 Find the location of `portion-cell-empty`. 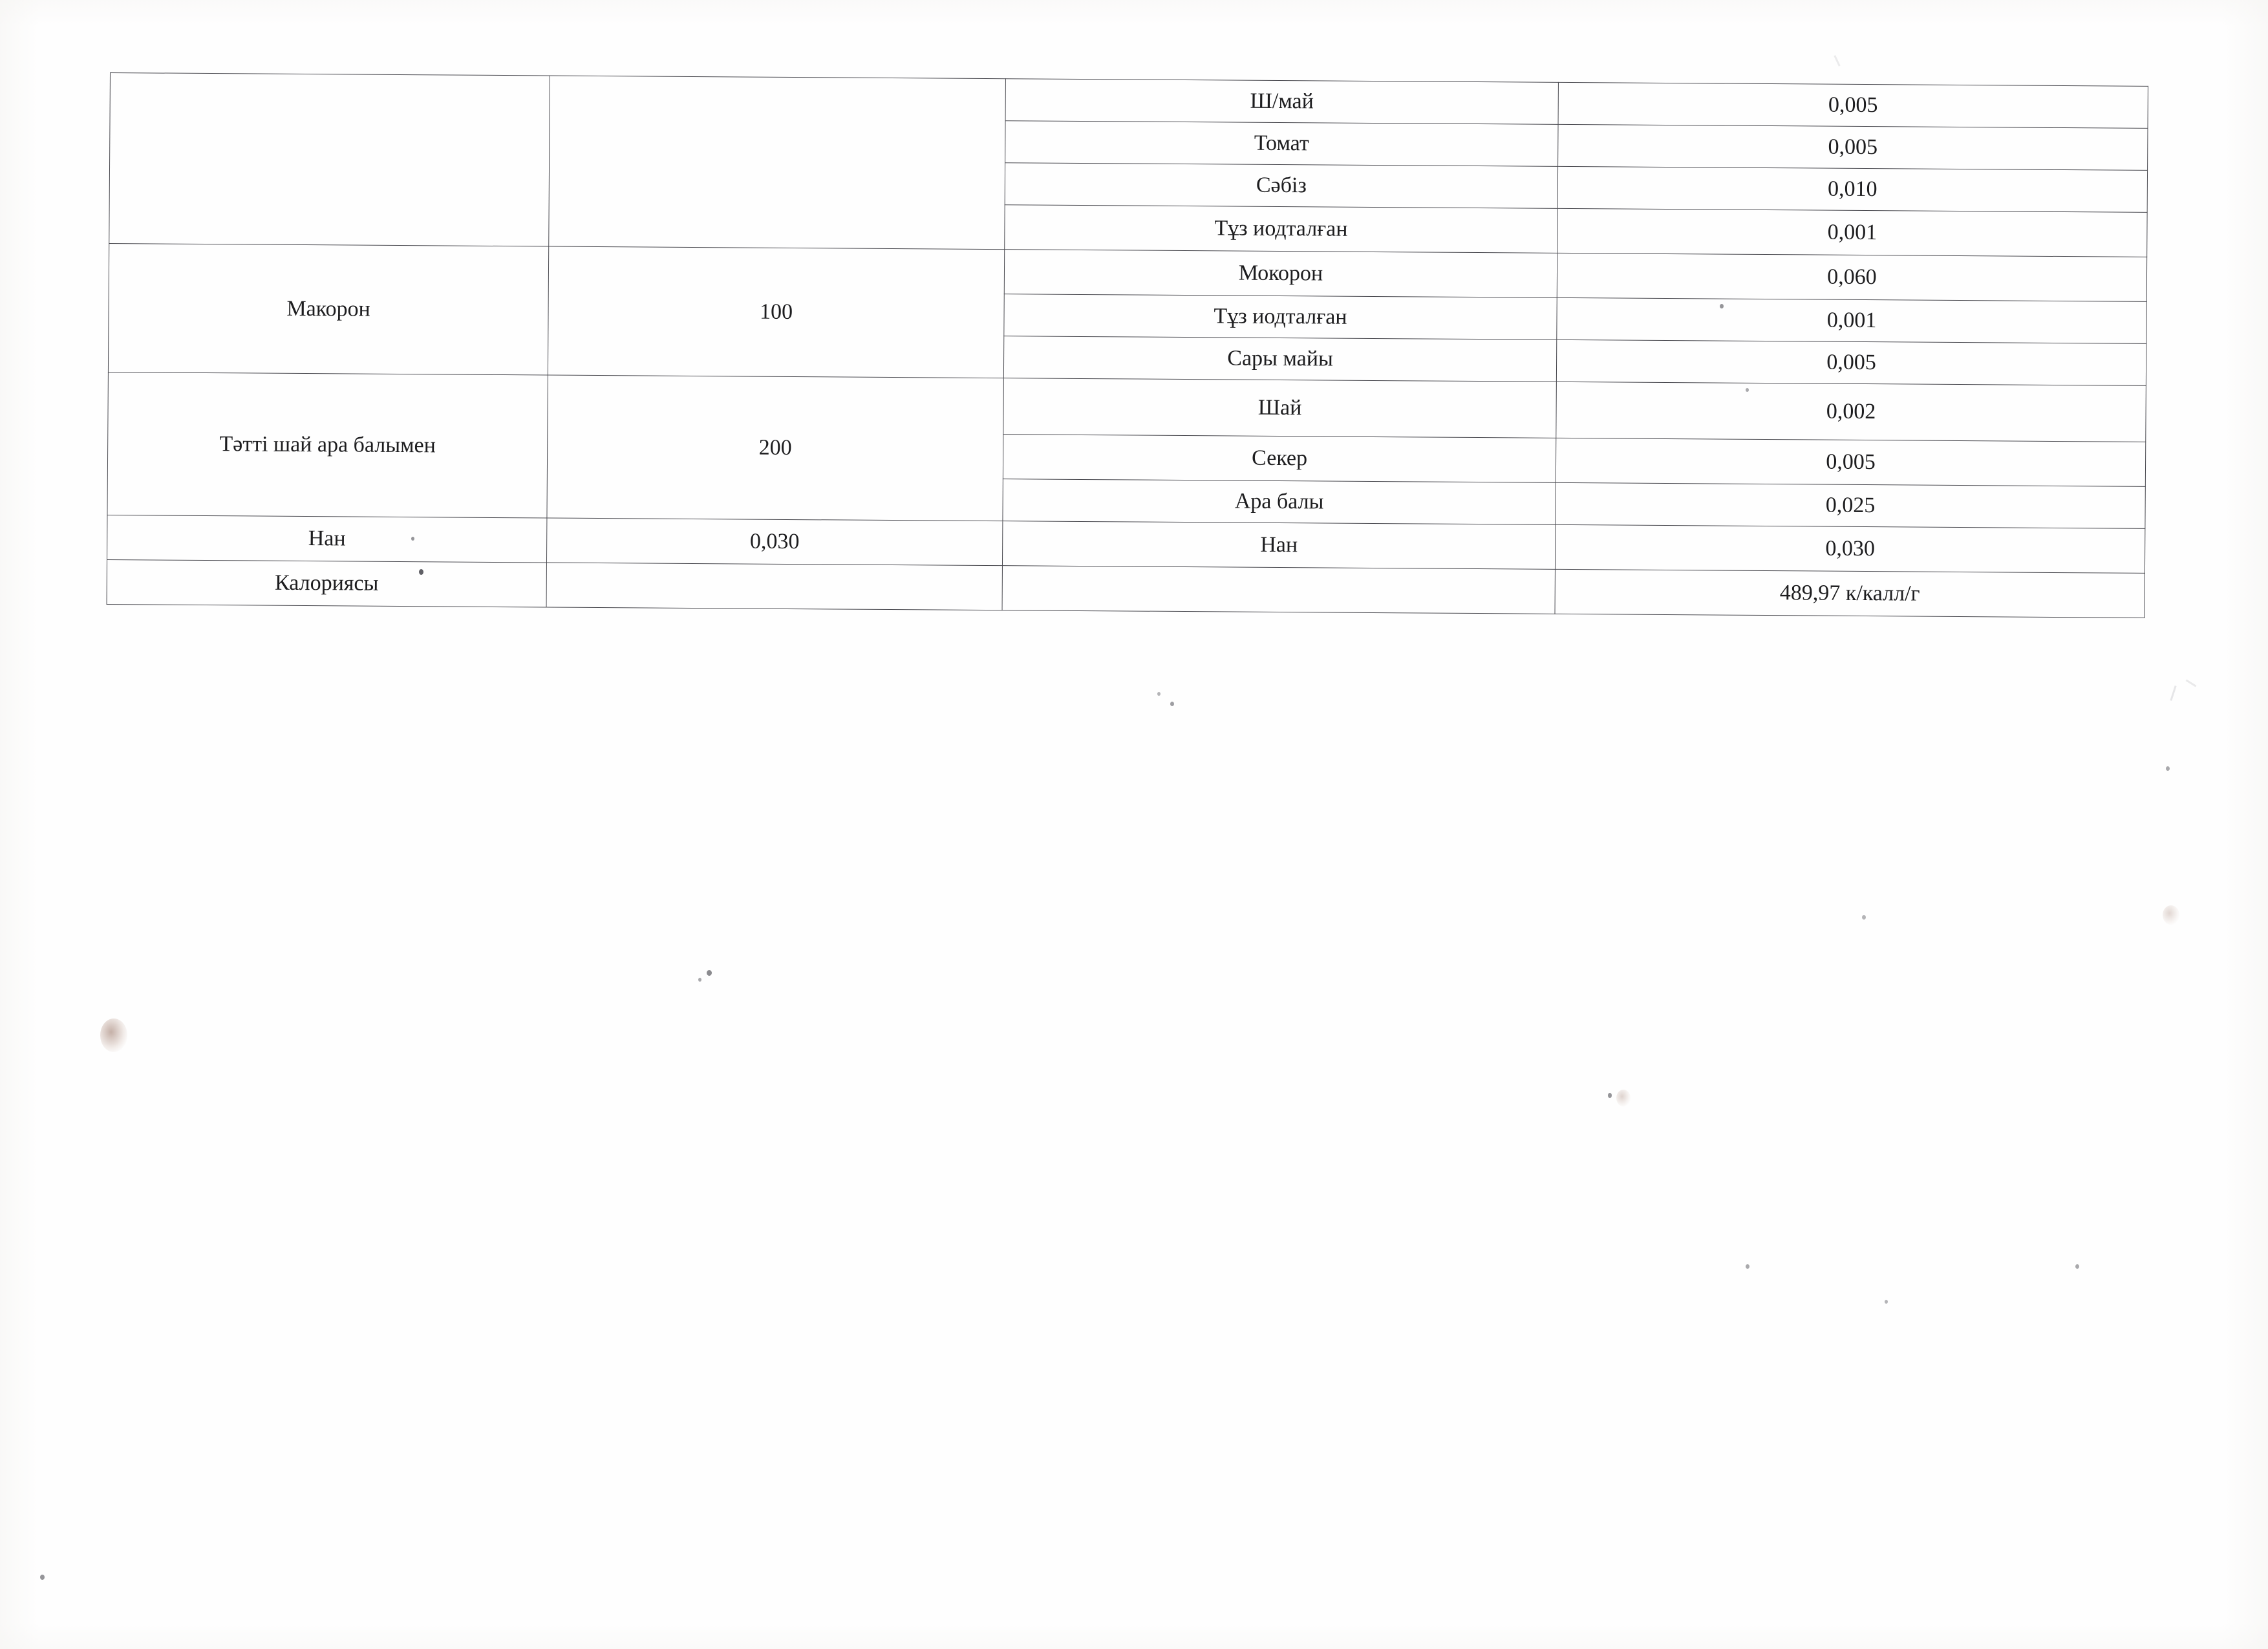

portion-cell-empty is located at coordinates (777, 163).